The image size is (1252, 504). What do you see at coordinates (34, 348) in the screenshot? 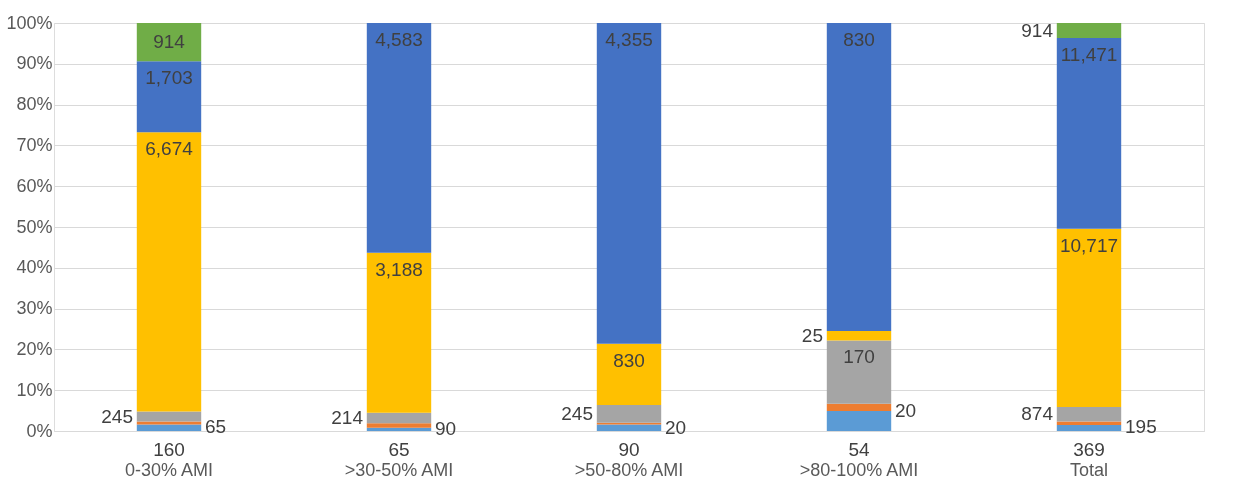
I see `y-tick-label: 20%` at bounding box center [34, 348].